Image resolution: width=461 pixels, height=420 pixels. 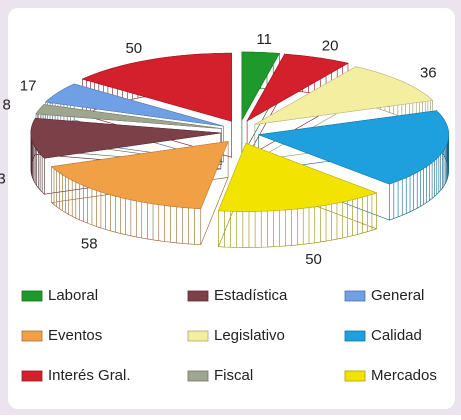 I want to click on legend-label: Laboral, so click(x=73, y=295).